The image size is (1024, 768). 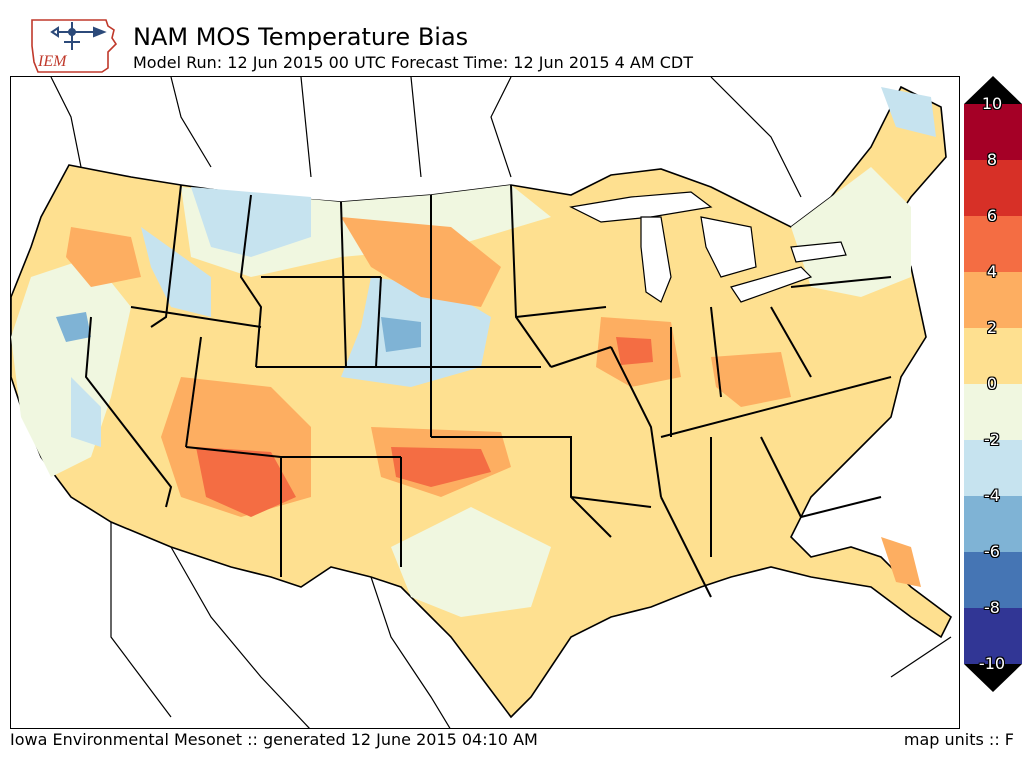 What do you see at coordinates (992, 607) in the screenshot?
I see `colorbar-tick-label: -8` at bounding box center [992, 607].